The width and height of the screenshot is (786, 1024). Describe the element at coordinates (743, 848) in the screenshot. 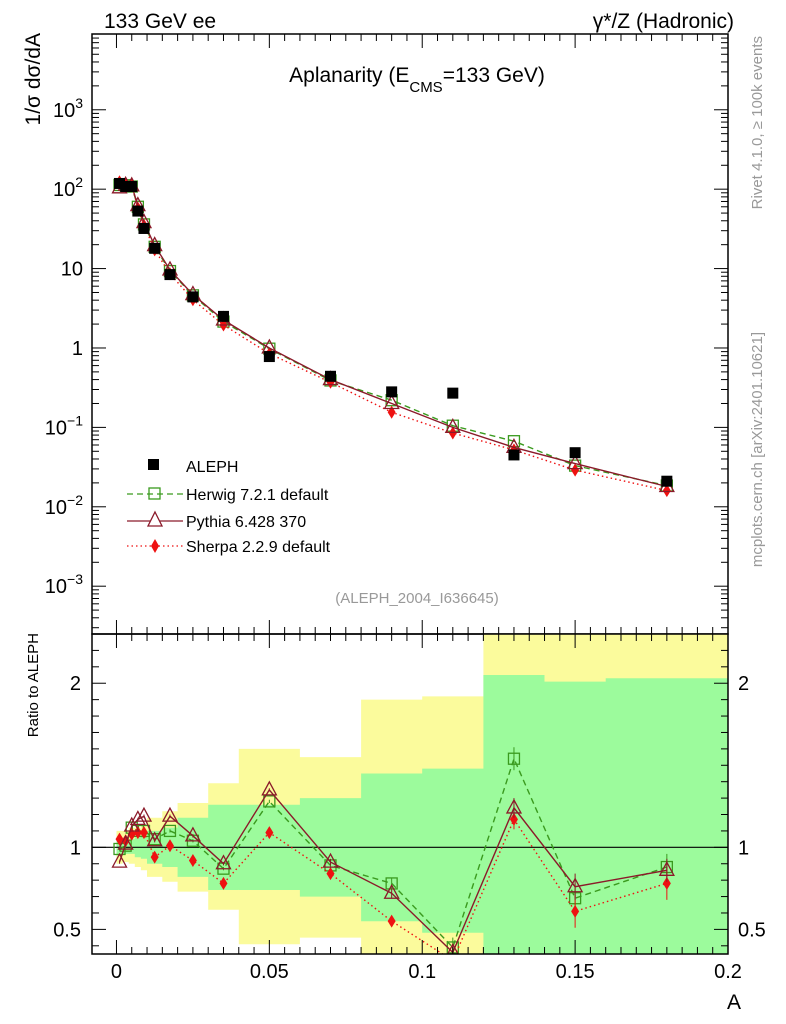

I see `ratio-y-tick-label-right: 1` at that location.